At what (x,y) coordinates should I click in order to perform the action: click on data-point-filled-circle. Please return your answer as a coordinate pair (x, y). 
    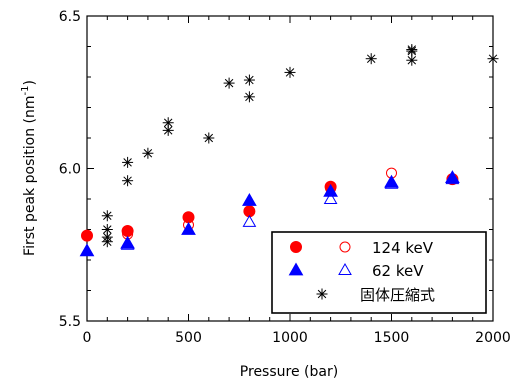
    Looking at the image, I should click on (87, 235).